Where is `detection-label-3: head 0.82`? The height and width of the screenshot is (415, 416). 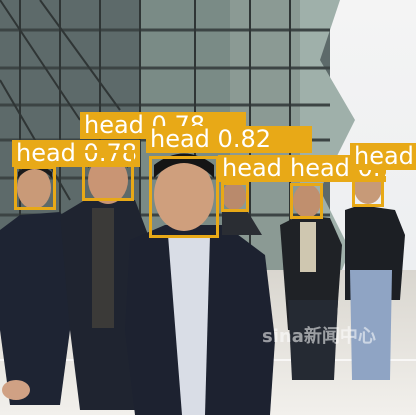
detection-label-3: head 0.82 is located at coordinates (229, 139).